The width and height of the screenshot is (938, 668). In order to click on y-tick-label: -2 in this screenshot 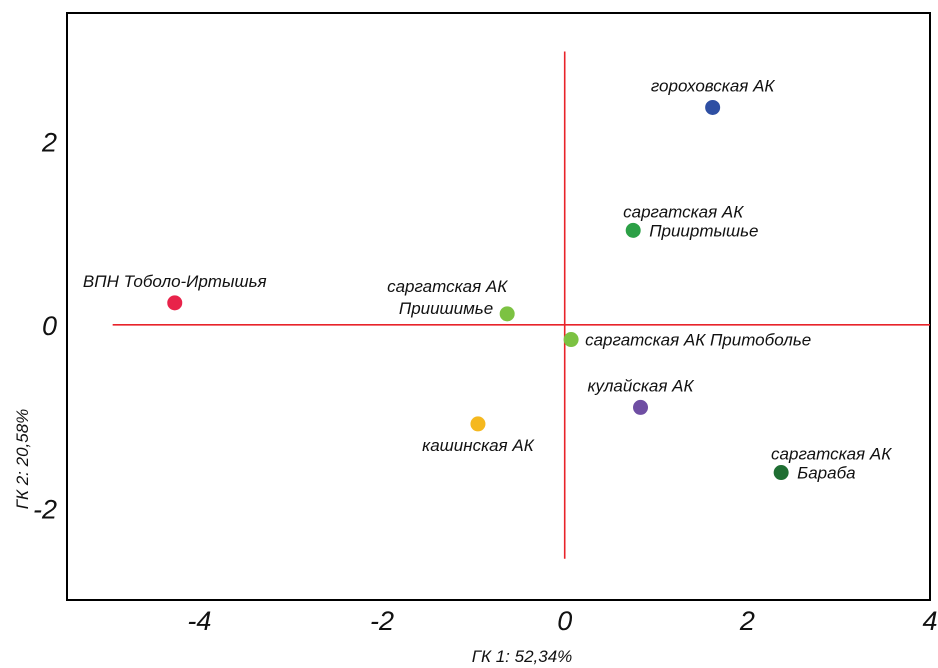, I will do `click(45, 509)`.